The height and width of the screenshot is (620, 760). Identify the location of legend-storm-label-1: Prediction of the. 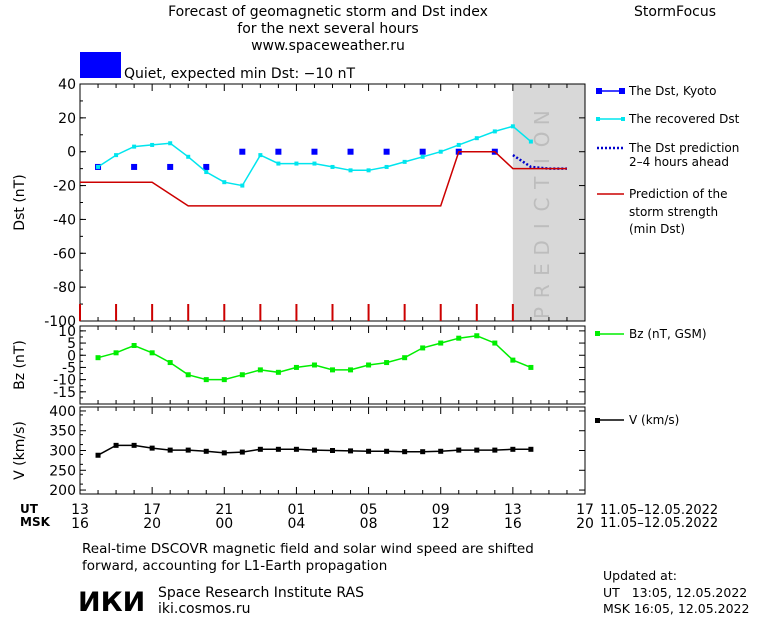
(678, 194).